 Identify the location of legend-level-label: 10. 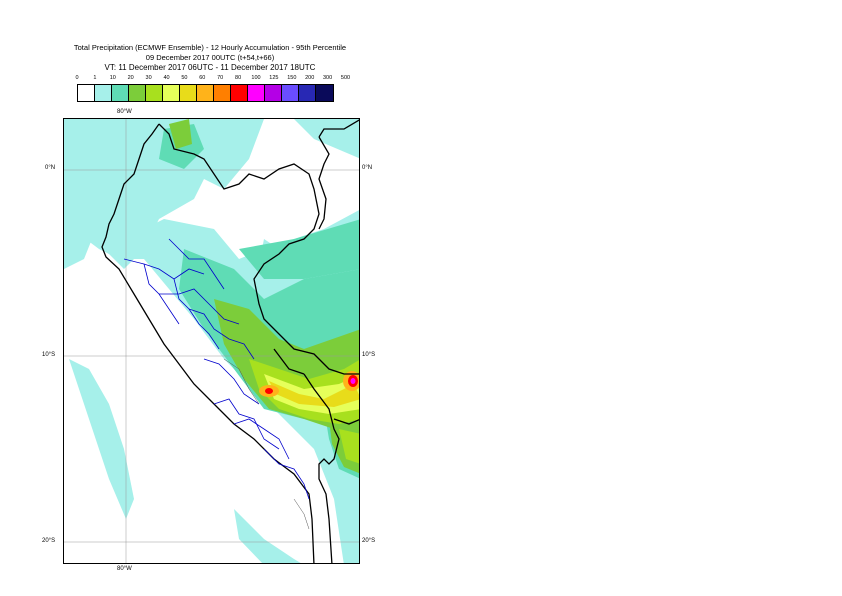
(112, 78).